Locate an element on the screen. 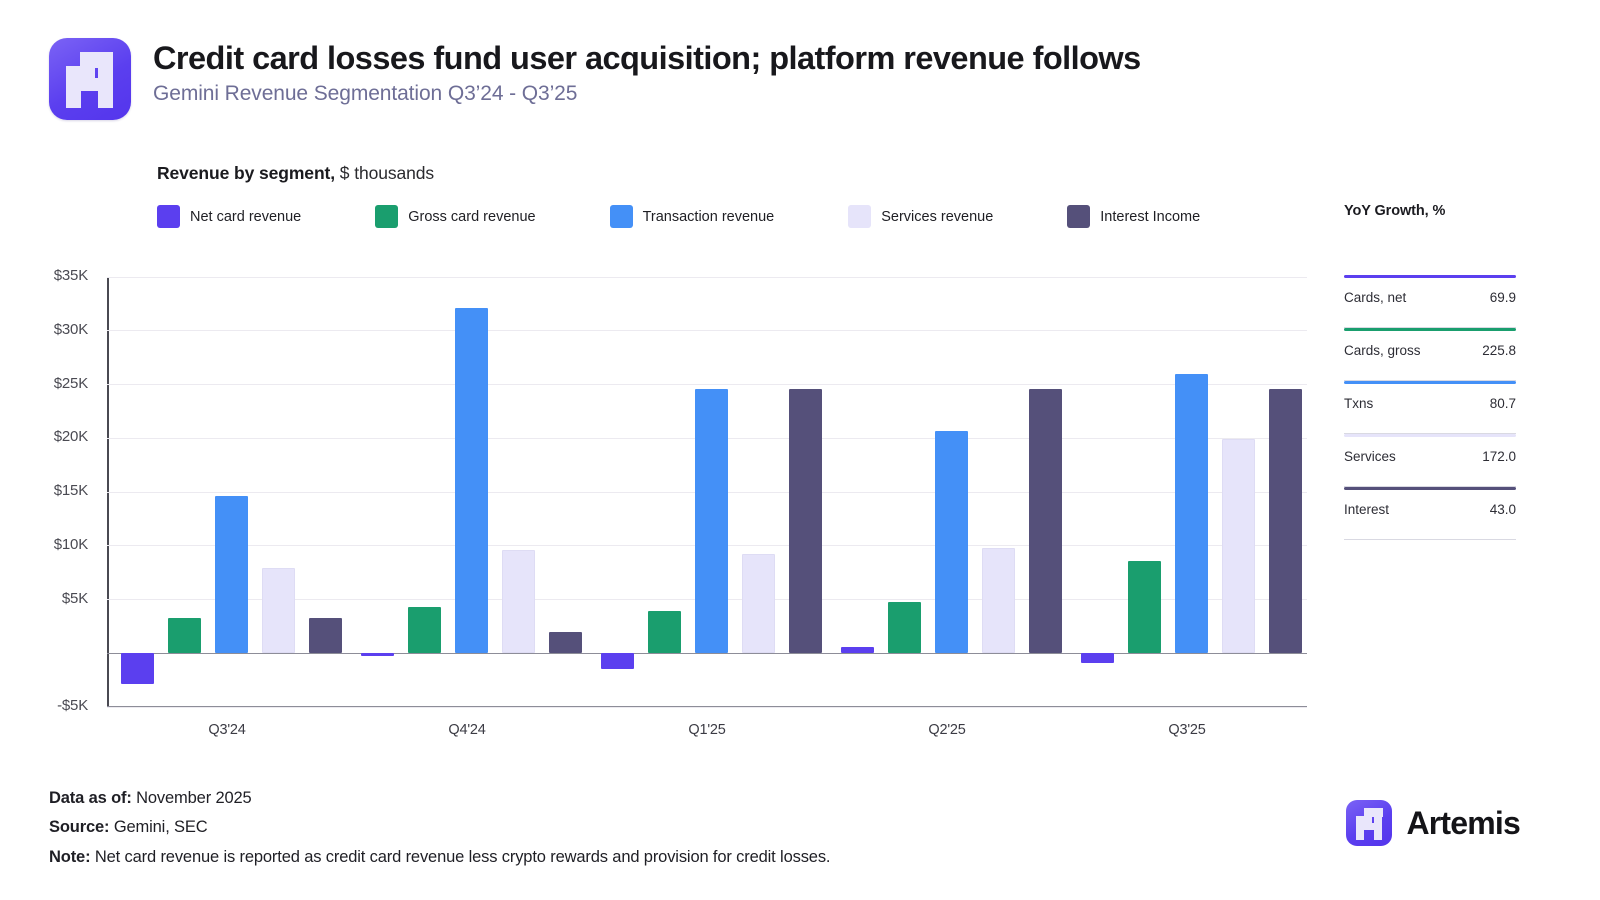 The image size is (1600, 900). zero-line is located at coordinates (707, 653).